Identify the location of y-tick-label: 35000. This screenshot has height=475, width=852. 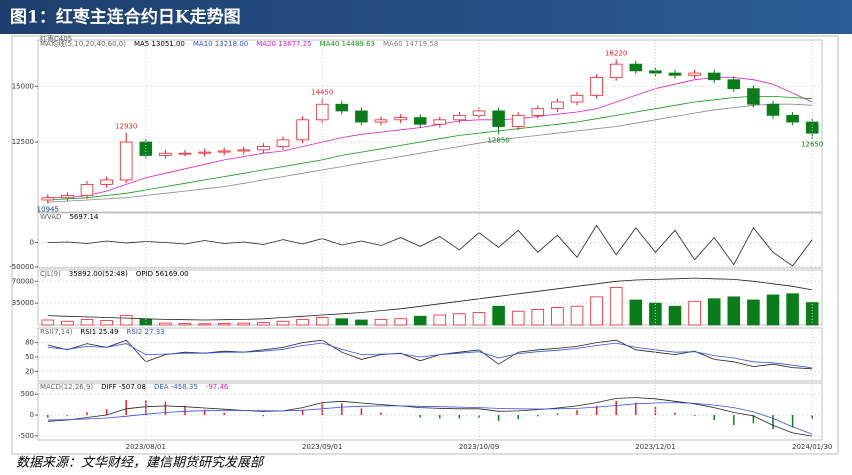
(23, 303).